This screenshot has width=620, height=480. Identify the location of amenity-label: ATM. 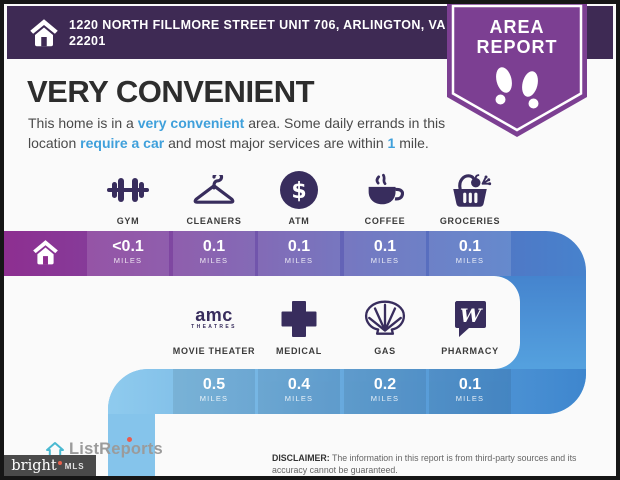
(299, 221).